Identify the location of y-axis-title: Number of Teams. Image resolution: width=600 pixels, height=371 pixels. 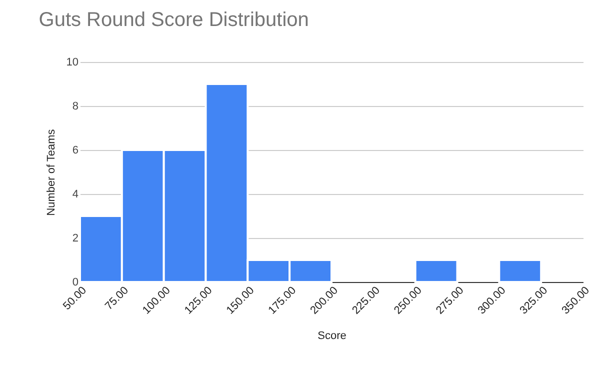
(51, 172).